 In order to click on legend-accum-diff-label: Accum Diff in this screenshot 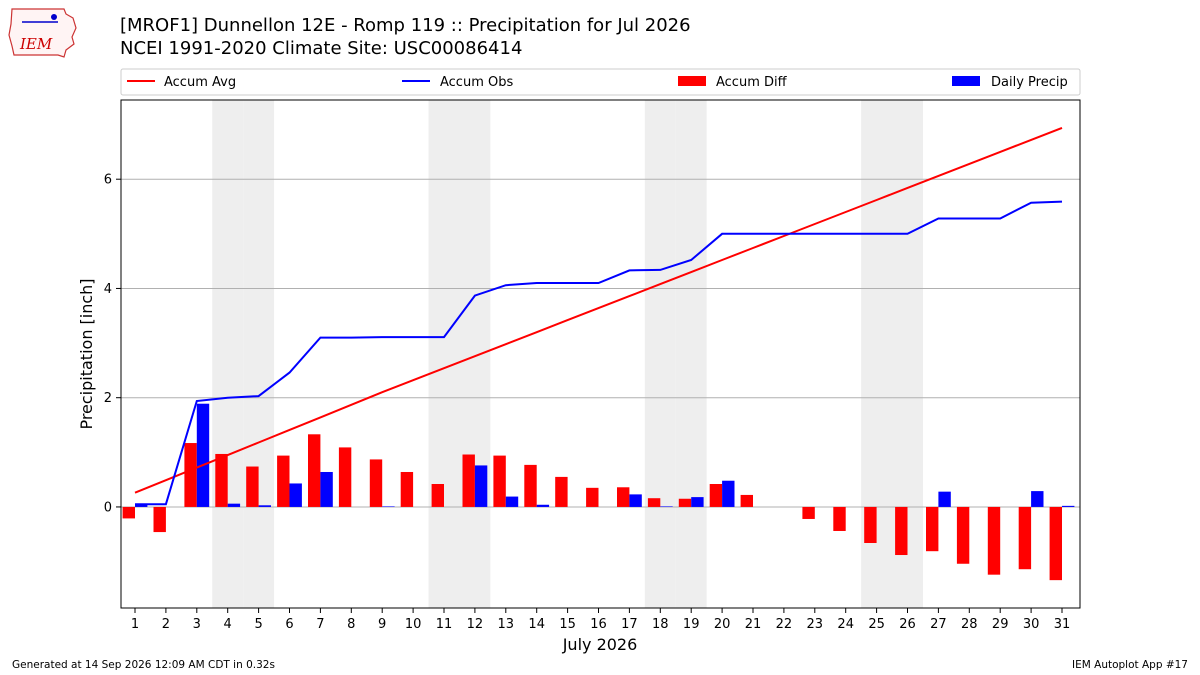, I will do `click(752, 82)`.